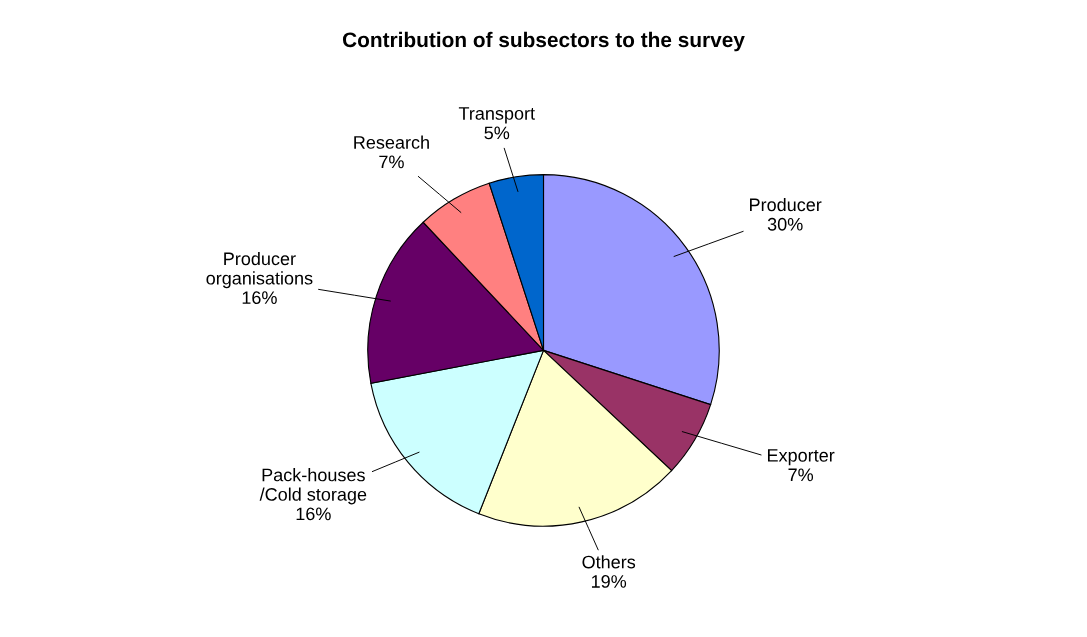 The width and height of the screenshot is (1087, 637). Describe the element at coordinates (497, 133) in the screenshot. I see `data-label: 5%` at that location.